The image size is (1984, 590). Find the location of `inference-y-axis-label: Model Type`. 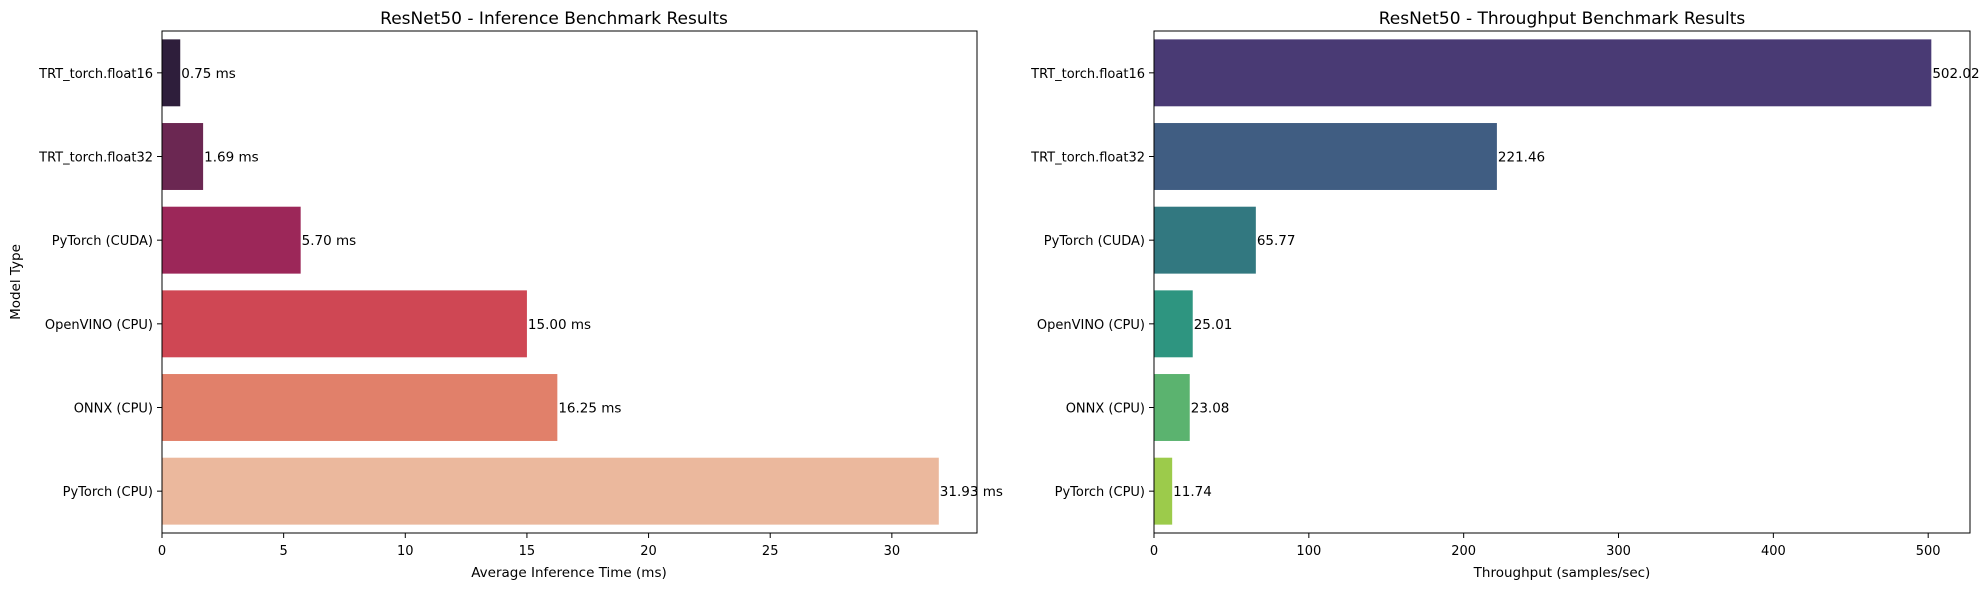

inference-y-axis-label: Model Type is located at coordinates (16, 282).